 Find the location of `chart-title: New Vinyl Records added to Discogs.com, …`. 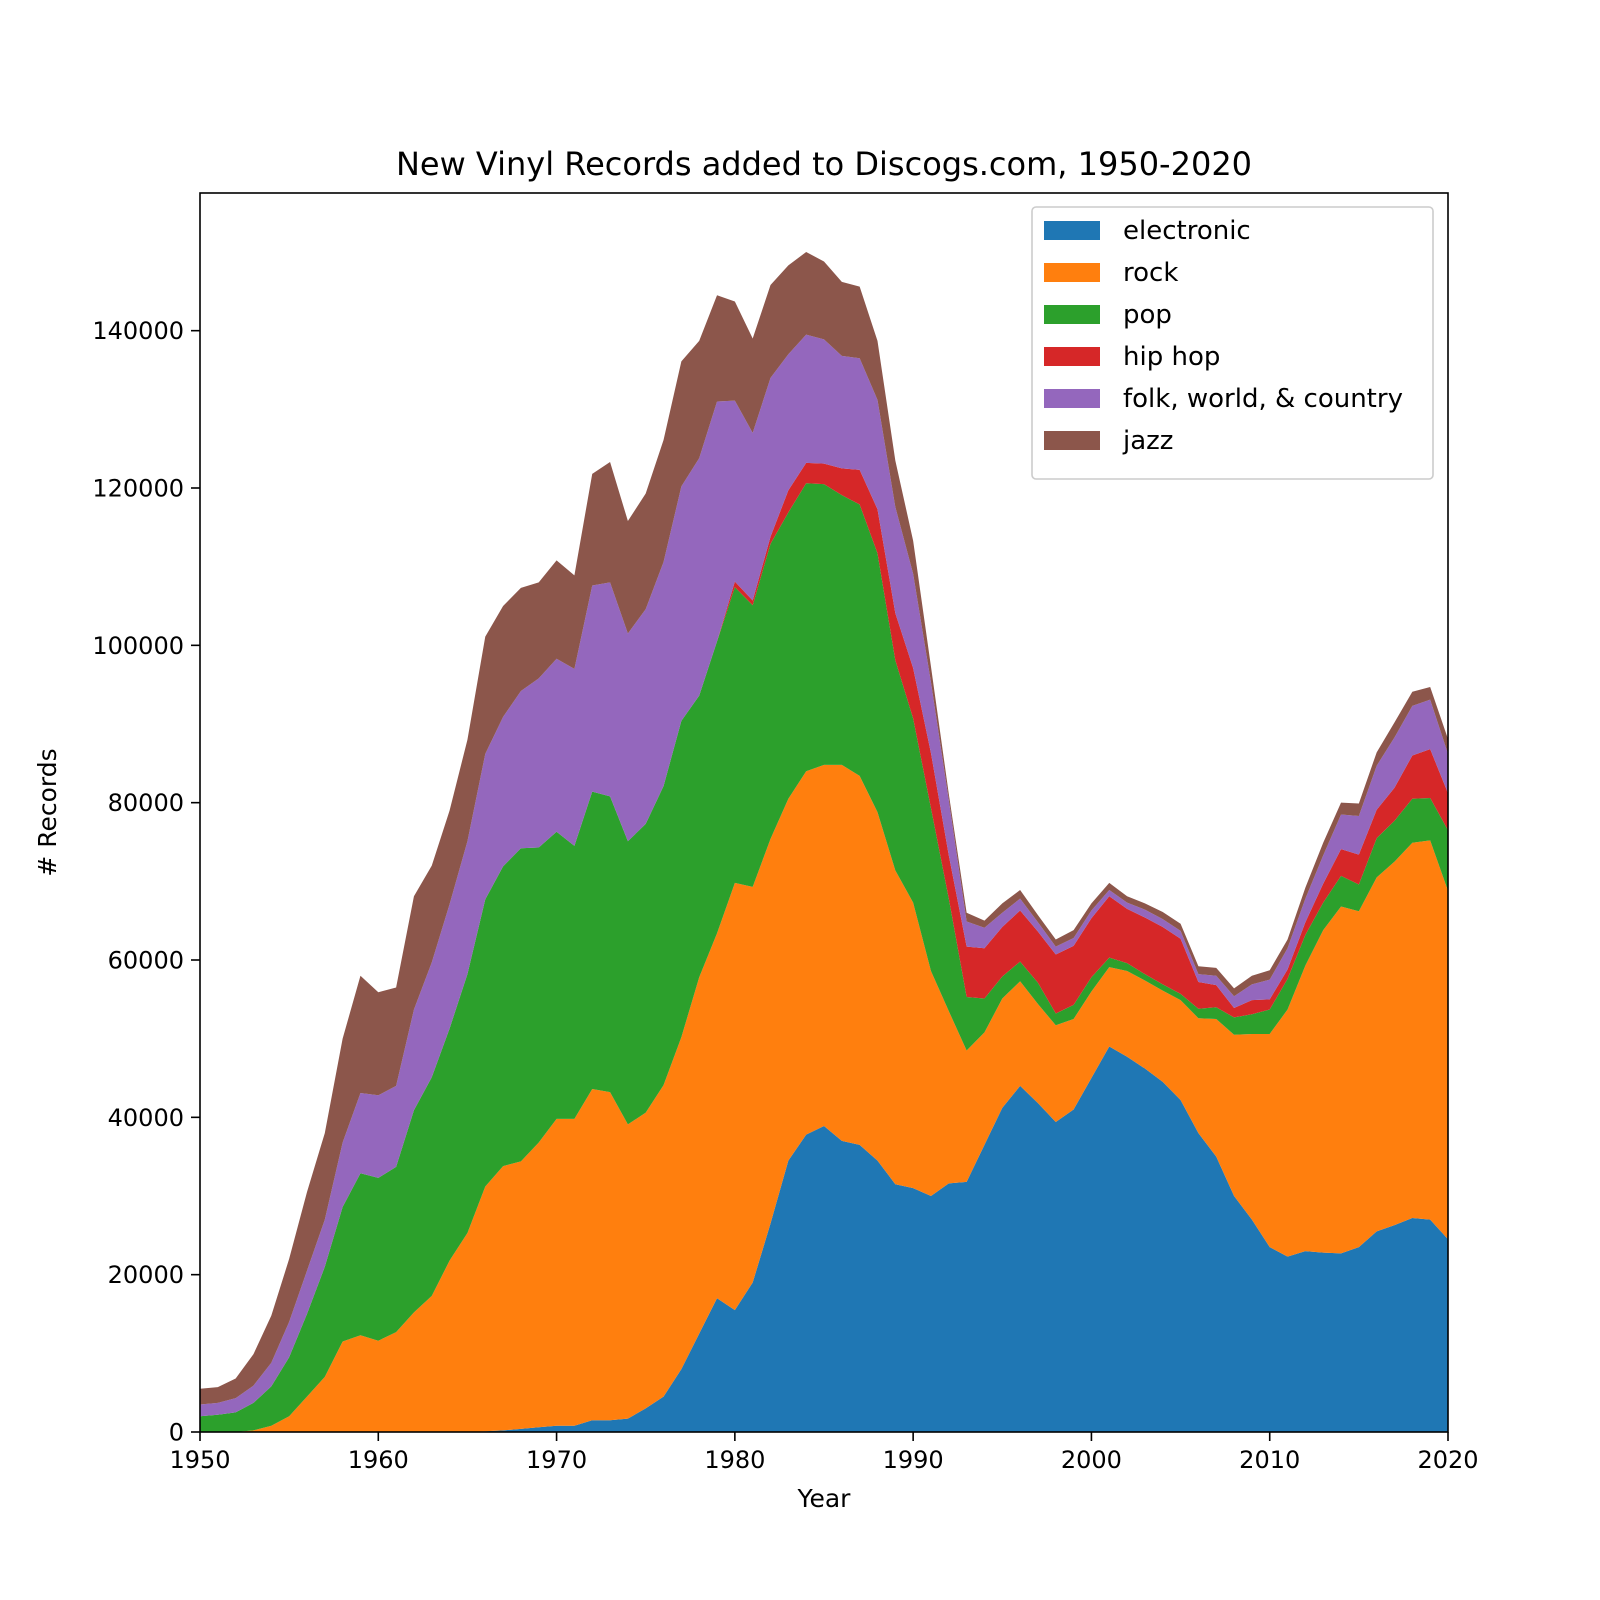

chart-title: New Vinyl Records added to Discogs.com, … is located at coordinates (824, 164).